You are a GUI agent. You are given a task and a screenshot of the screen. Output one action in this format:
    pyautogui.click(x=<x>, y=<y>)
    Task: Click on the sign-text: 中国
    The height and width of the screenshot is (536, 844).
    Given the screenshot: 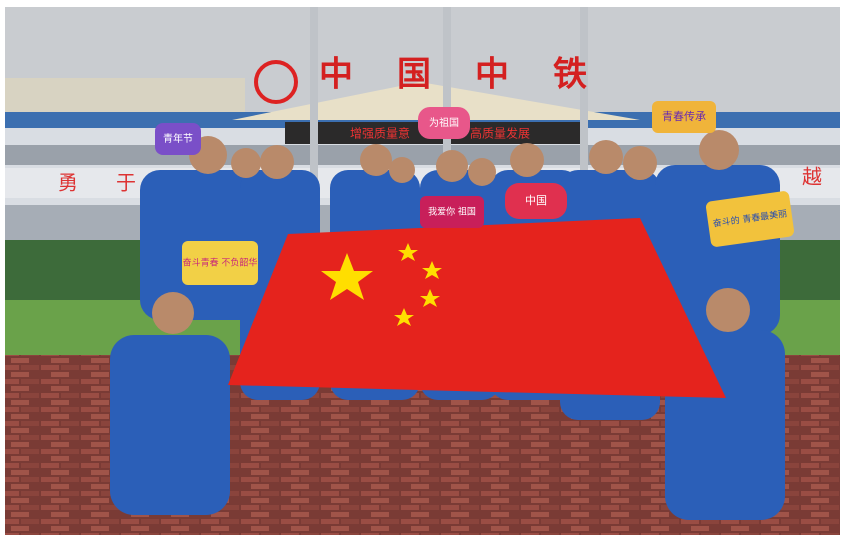 What is the action you would take?
    pyautogui.click(x=536, y=200)
    